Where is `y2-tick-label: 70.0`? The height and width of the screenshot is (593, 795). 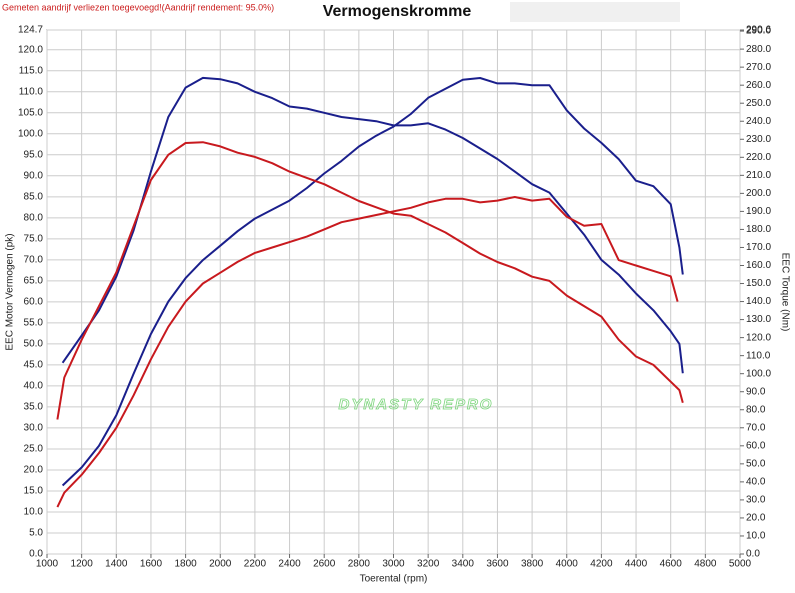 y2-tick-label: 70.0 is located at coordinates (756, 427).